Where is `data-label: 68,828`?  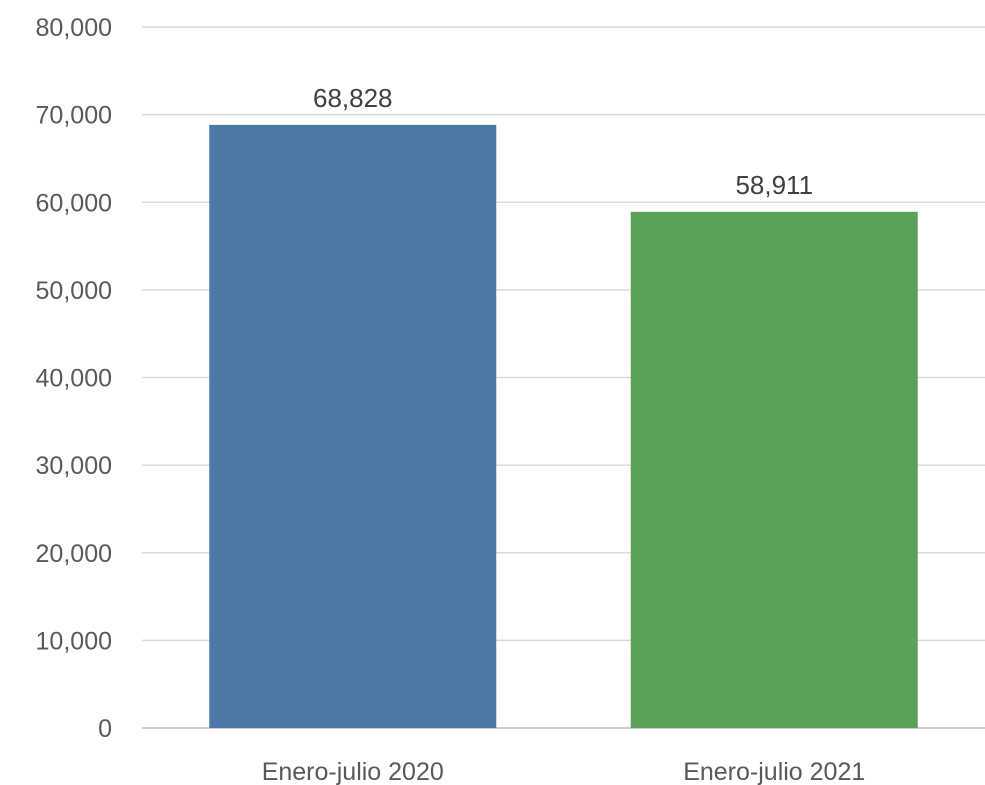 data-label: 68,828 is located at coordinates (353, 98).